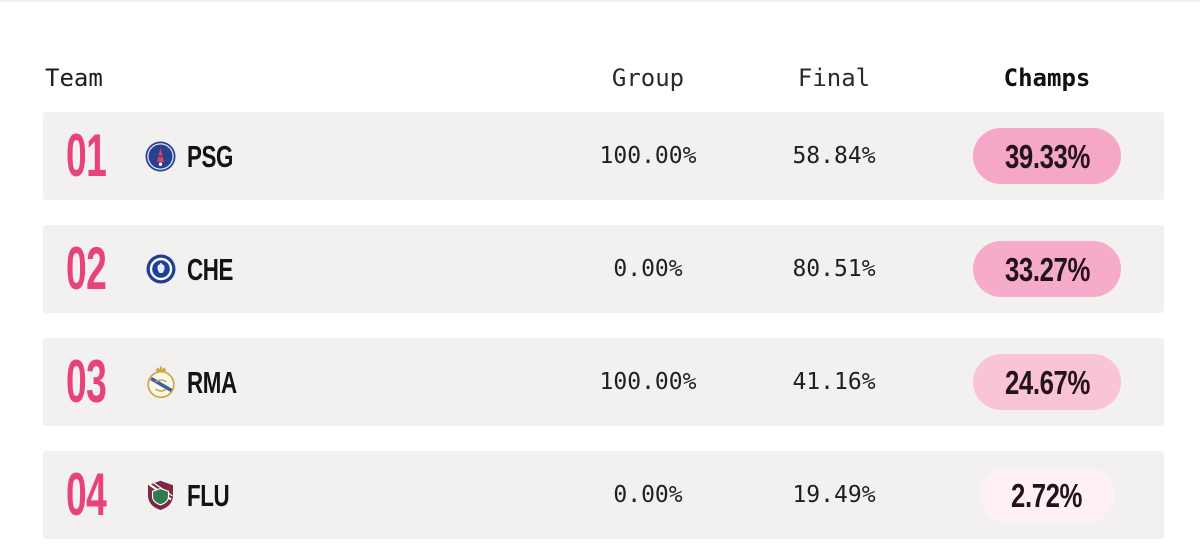 The height and width of the screenshot is (560, 1200). Describe the element at coordinates (210, 269) in the screenshot. I see `team-abbr: CHE` at that location.